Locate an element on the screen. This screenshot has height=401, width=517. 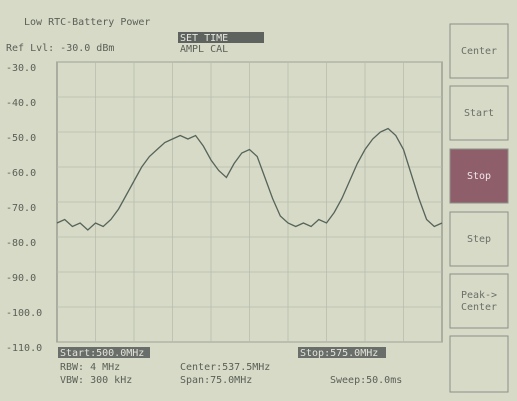
ref-level: Ref Lvl: -30.0 dBm is located at coordinates (60, 48).